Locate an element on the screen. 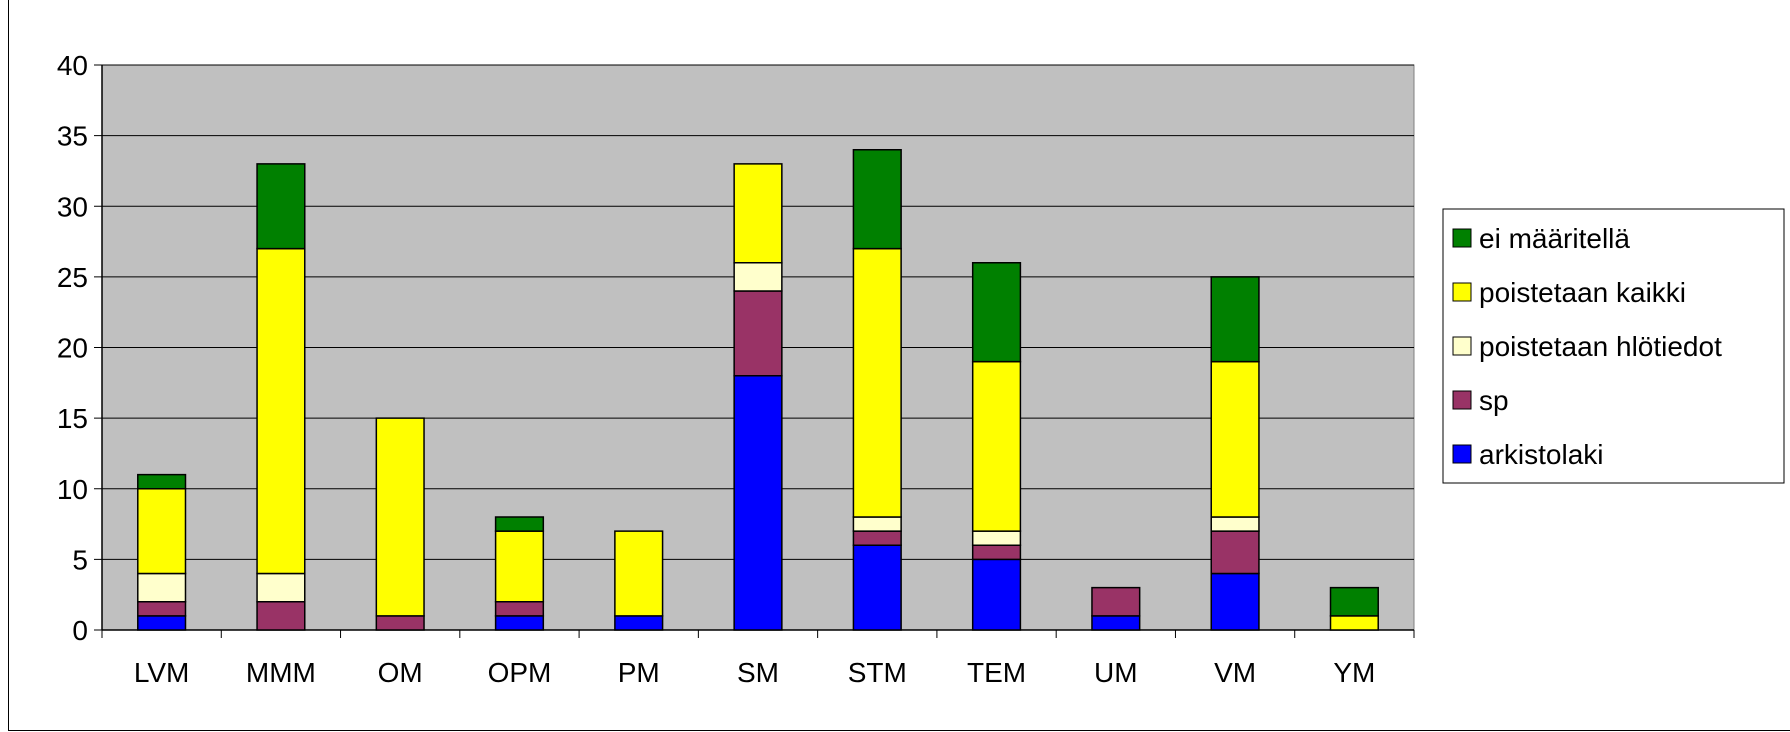 The height and width of the screenshot is (732, 1790). x-axis: LVM MMM OM OPM PM SM STM TEM UM VM YM is located at coordinates (758, 658).